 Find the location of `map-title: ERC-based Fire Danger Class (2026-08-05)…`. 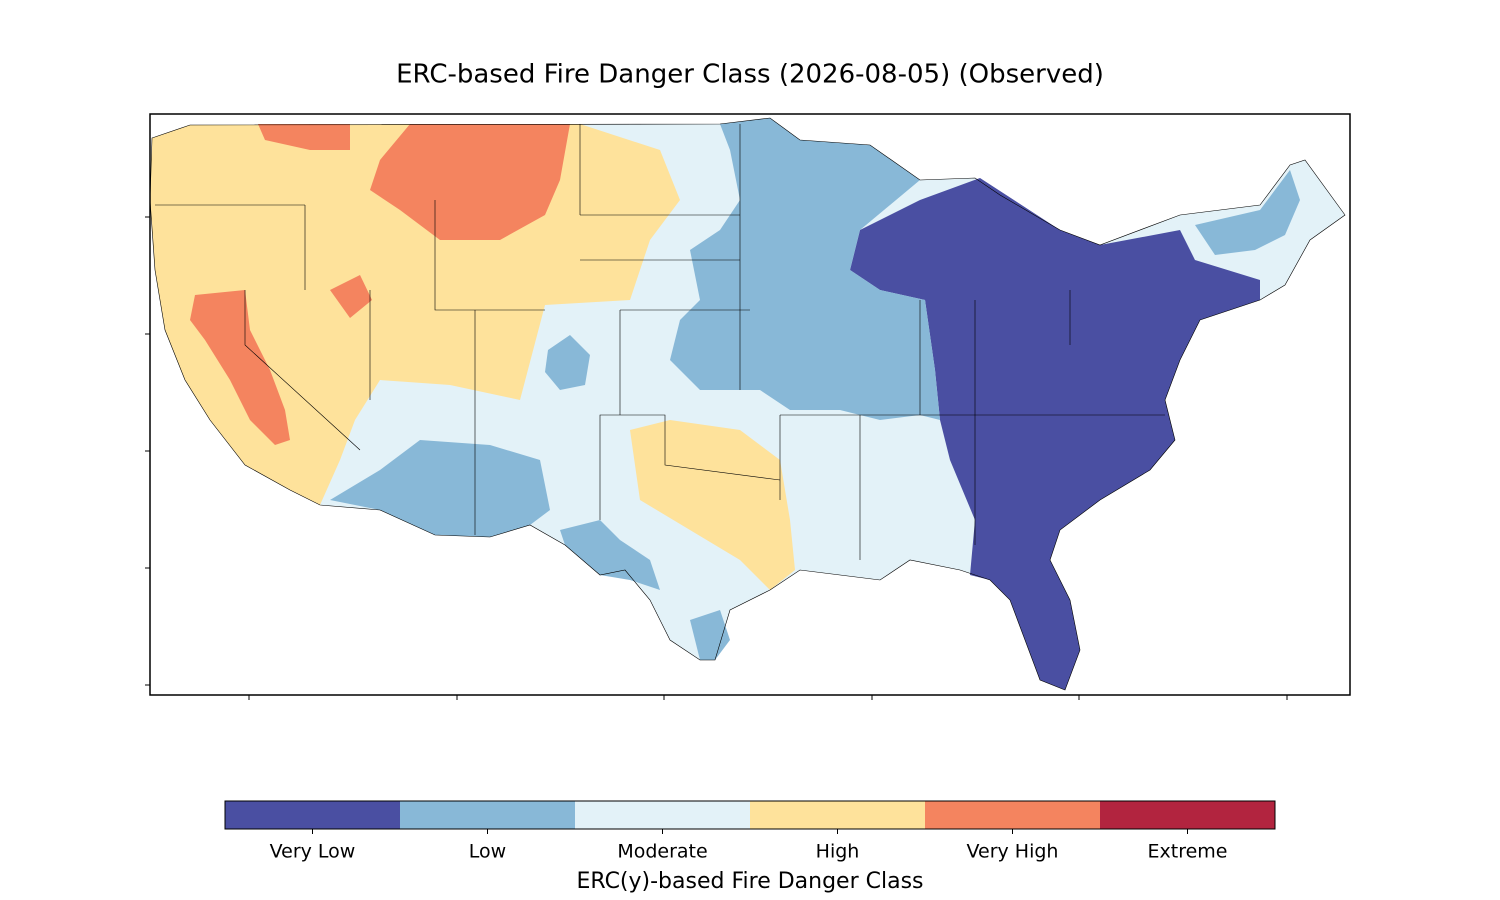

map-title: ERC-based Fire Danger Class (2026-08-05)… is located at coordinates (750, 75).